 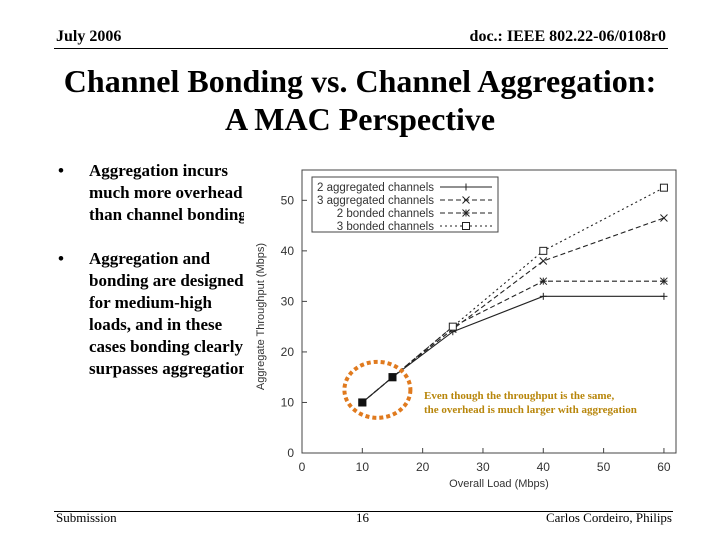 What do you see at coordinates (360, 81) in the screenshot?
I see `slide-title-line1: Channel Bonding vs. Channel Aggregation:` at bounding box center [360, 81].